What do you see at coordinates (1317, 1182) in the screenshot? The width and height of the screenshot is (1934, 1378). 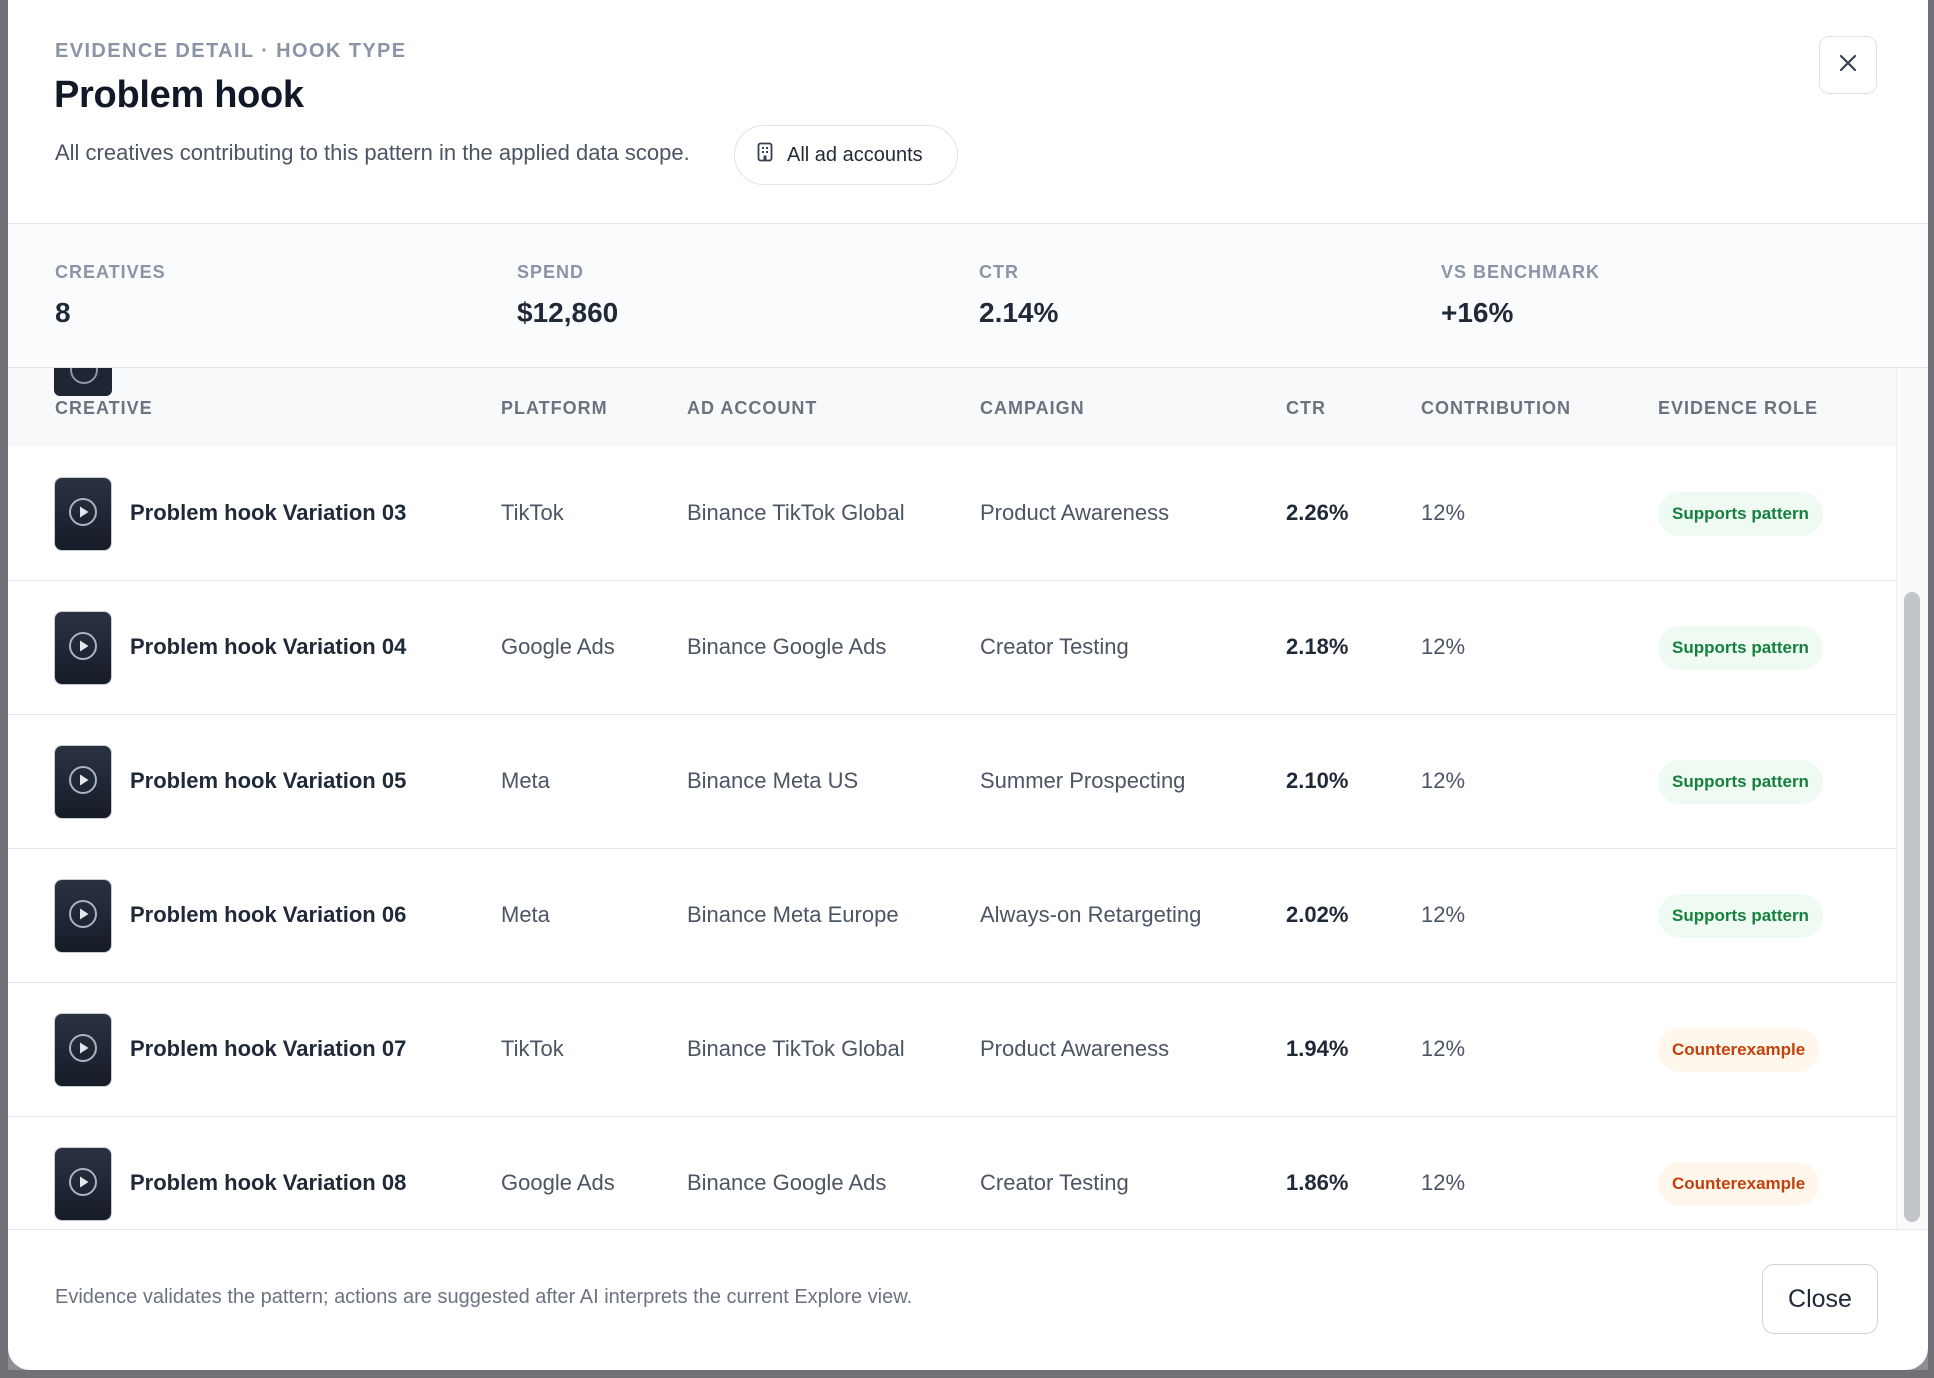 I see `ctr-cell: 1.86%` at bounding box center [1317, 1182].